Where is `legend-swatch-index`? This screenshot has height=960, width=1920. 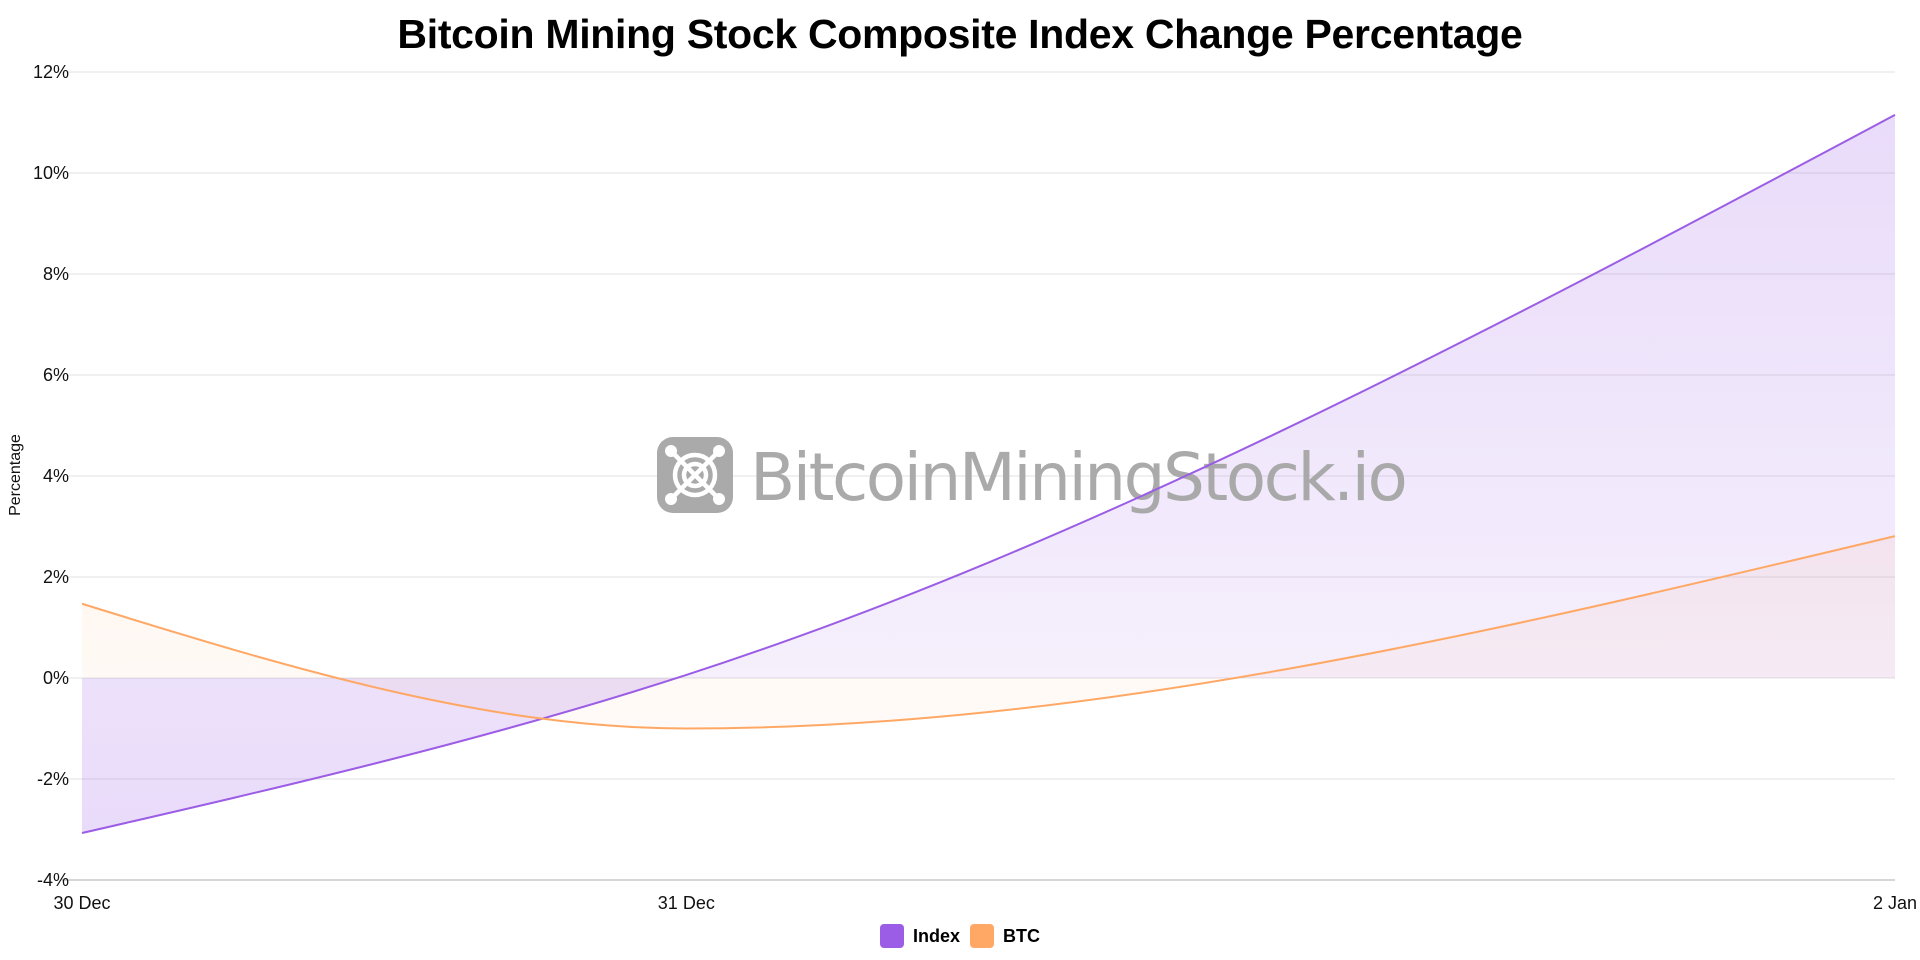
legend-swatch-index is located at coordinates (891, 936).